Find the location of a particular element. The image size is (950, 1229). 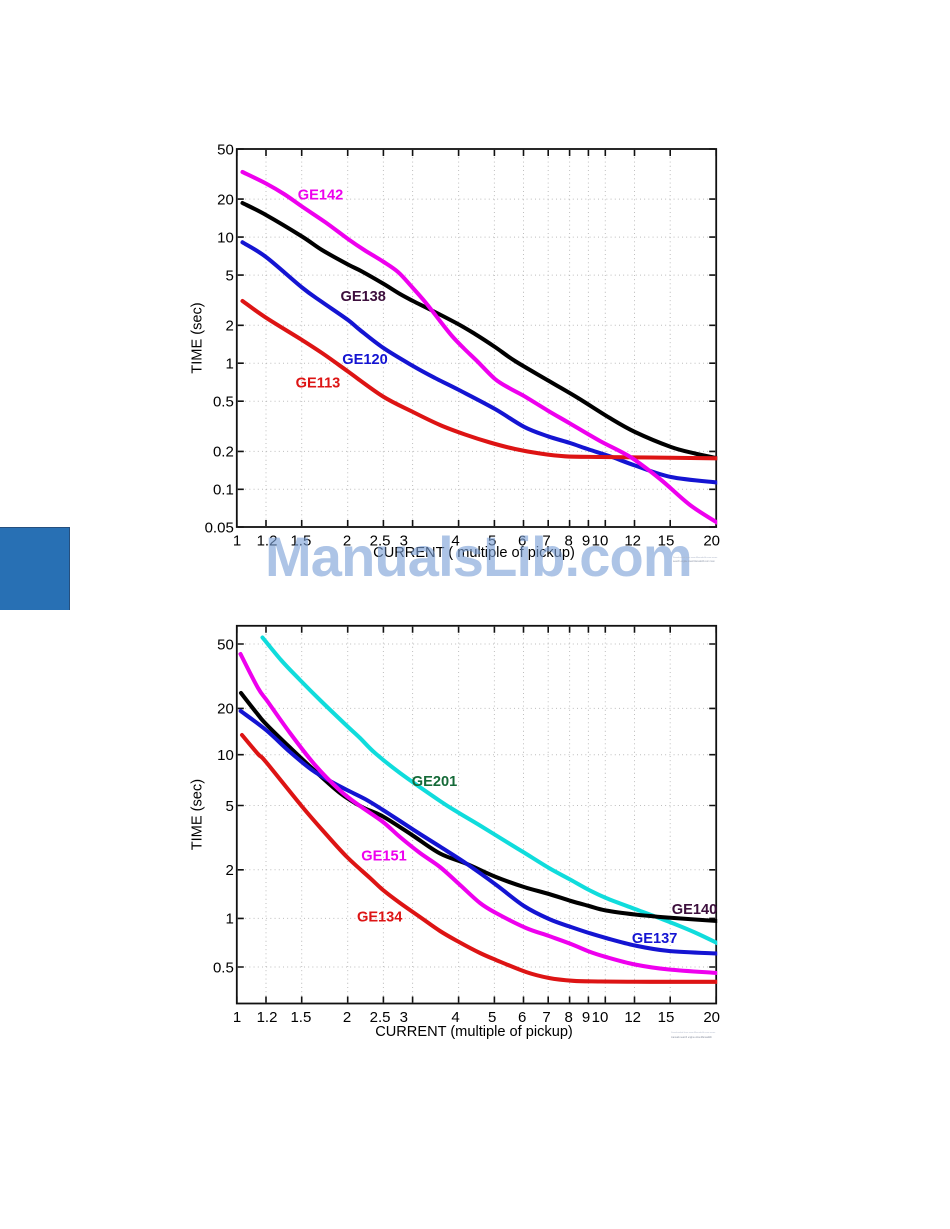

svg-text: GE142 is located at coordinates (320, 196).